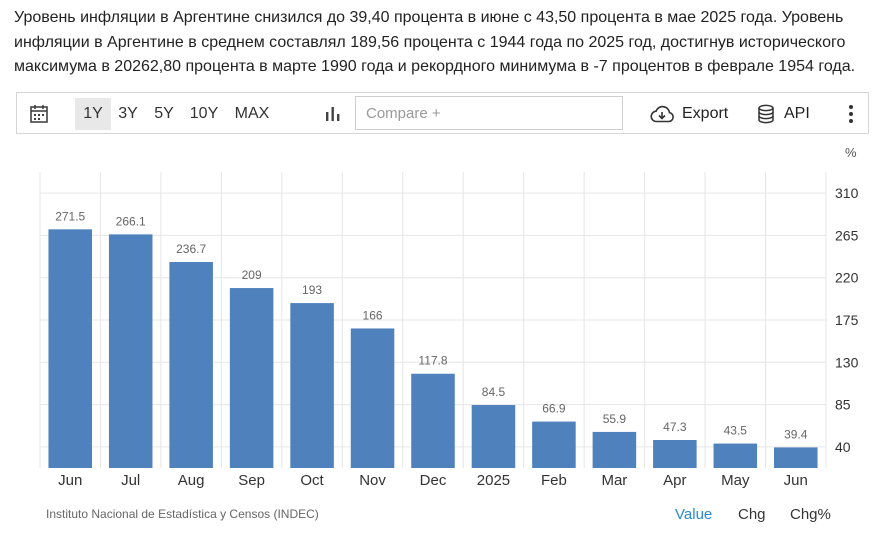 The width and height of the screenshot is (888, 543). What do you see at coordinates (252, 113) in the screenshot?
I see `range-button-max: MAX` at bounding box center [252, 113].